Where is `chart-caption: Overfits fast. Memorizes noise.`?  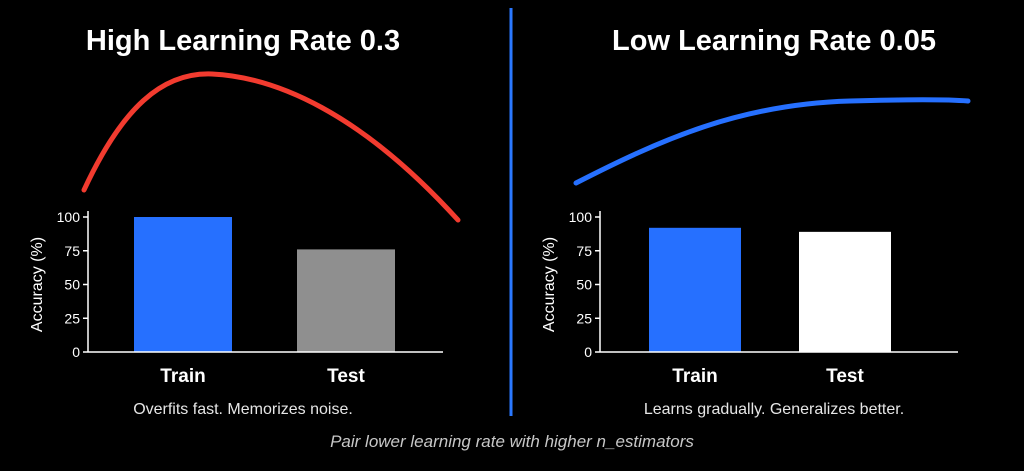 chart-caption: Overfits fast. Memorizes noise. is located at coordinates (243, 409).